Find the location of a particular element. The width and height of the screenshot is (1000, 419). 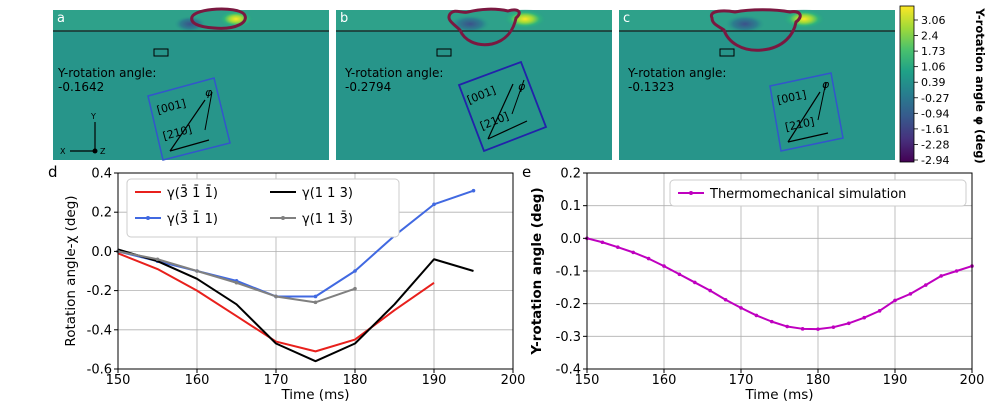

panel-b-background is located at coordinates (474, 85).